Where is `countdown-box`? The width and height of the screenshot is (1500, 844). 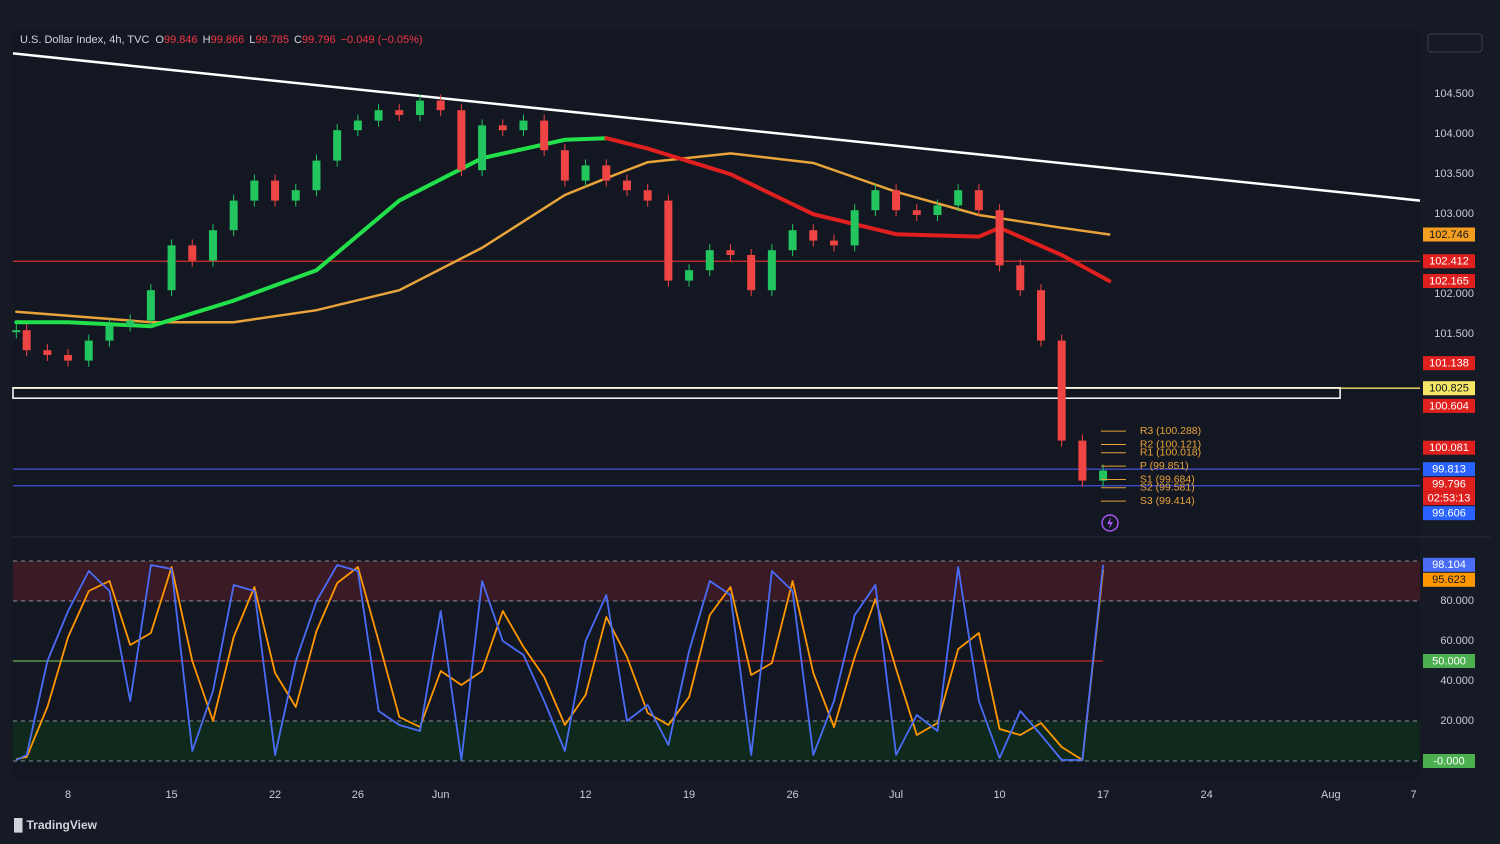
countdown-box is located at coordinates (1449, 498).